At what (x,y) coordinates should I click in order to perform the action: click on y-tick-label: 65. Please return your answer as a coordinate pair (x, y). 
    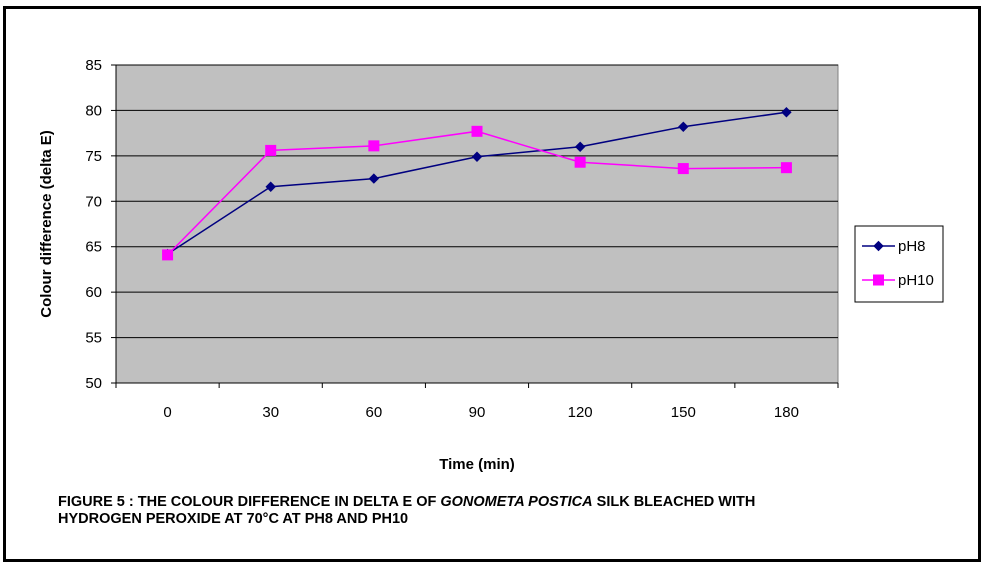
    Looking at the image, I should click on (93, 247).